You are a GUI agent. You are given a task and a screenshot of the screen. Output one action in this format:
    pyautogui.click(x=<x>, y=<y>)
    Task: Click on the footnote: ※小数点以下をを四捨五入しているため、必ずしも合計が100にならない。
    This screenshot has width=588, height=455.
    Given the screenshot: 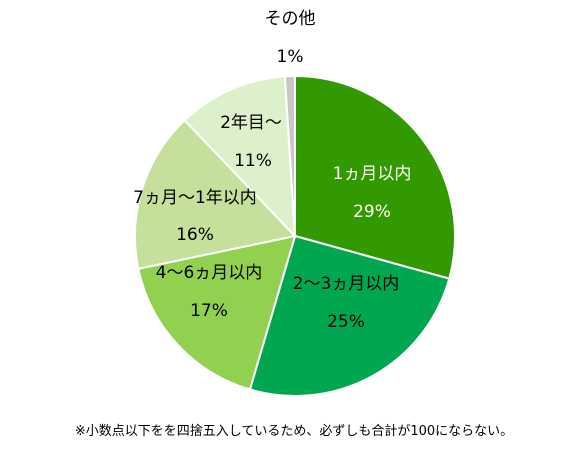 What is the action you would take?
    pyautogui.click(x=294, y=431)
    